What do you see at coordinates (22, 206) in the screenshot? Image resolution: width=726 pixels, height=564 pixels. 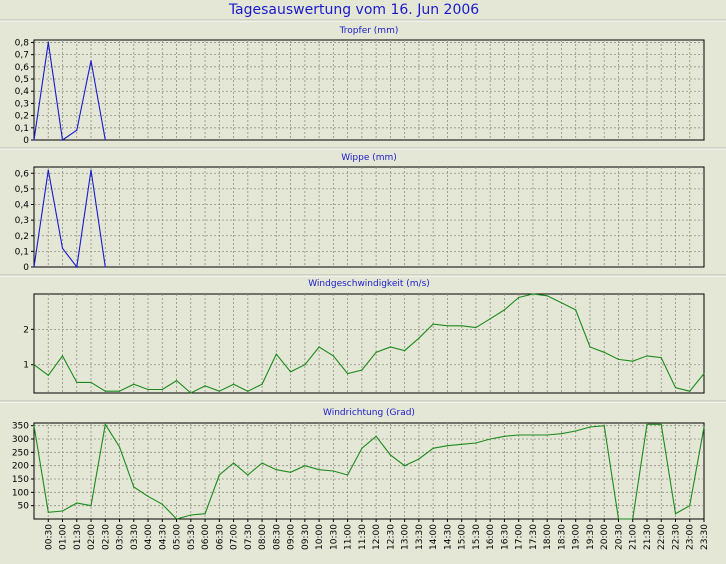 I see `y-tick-label: 0,4` at bounding box center [22, 206].